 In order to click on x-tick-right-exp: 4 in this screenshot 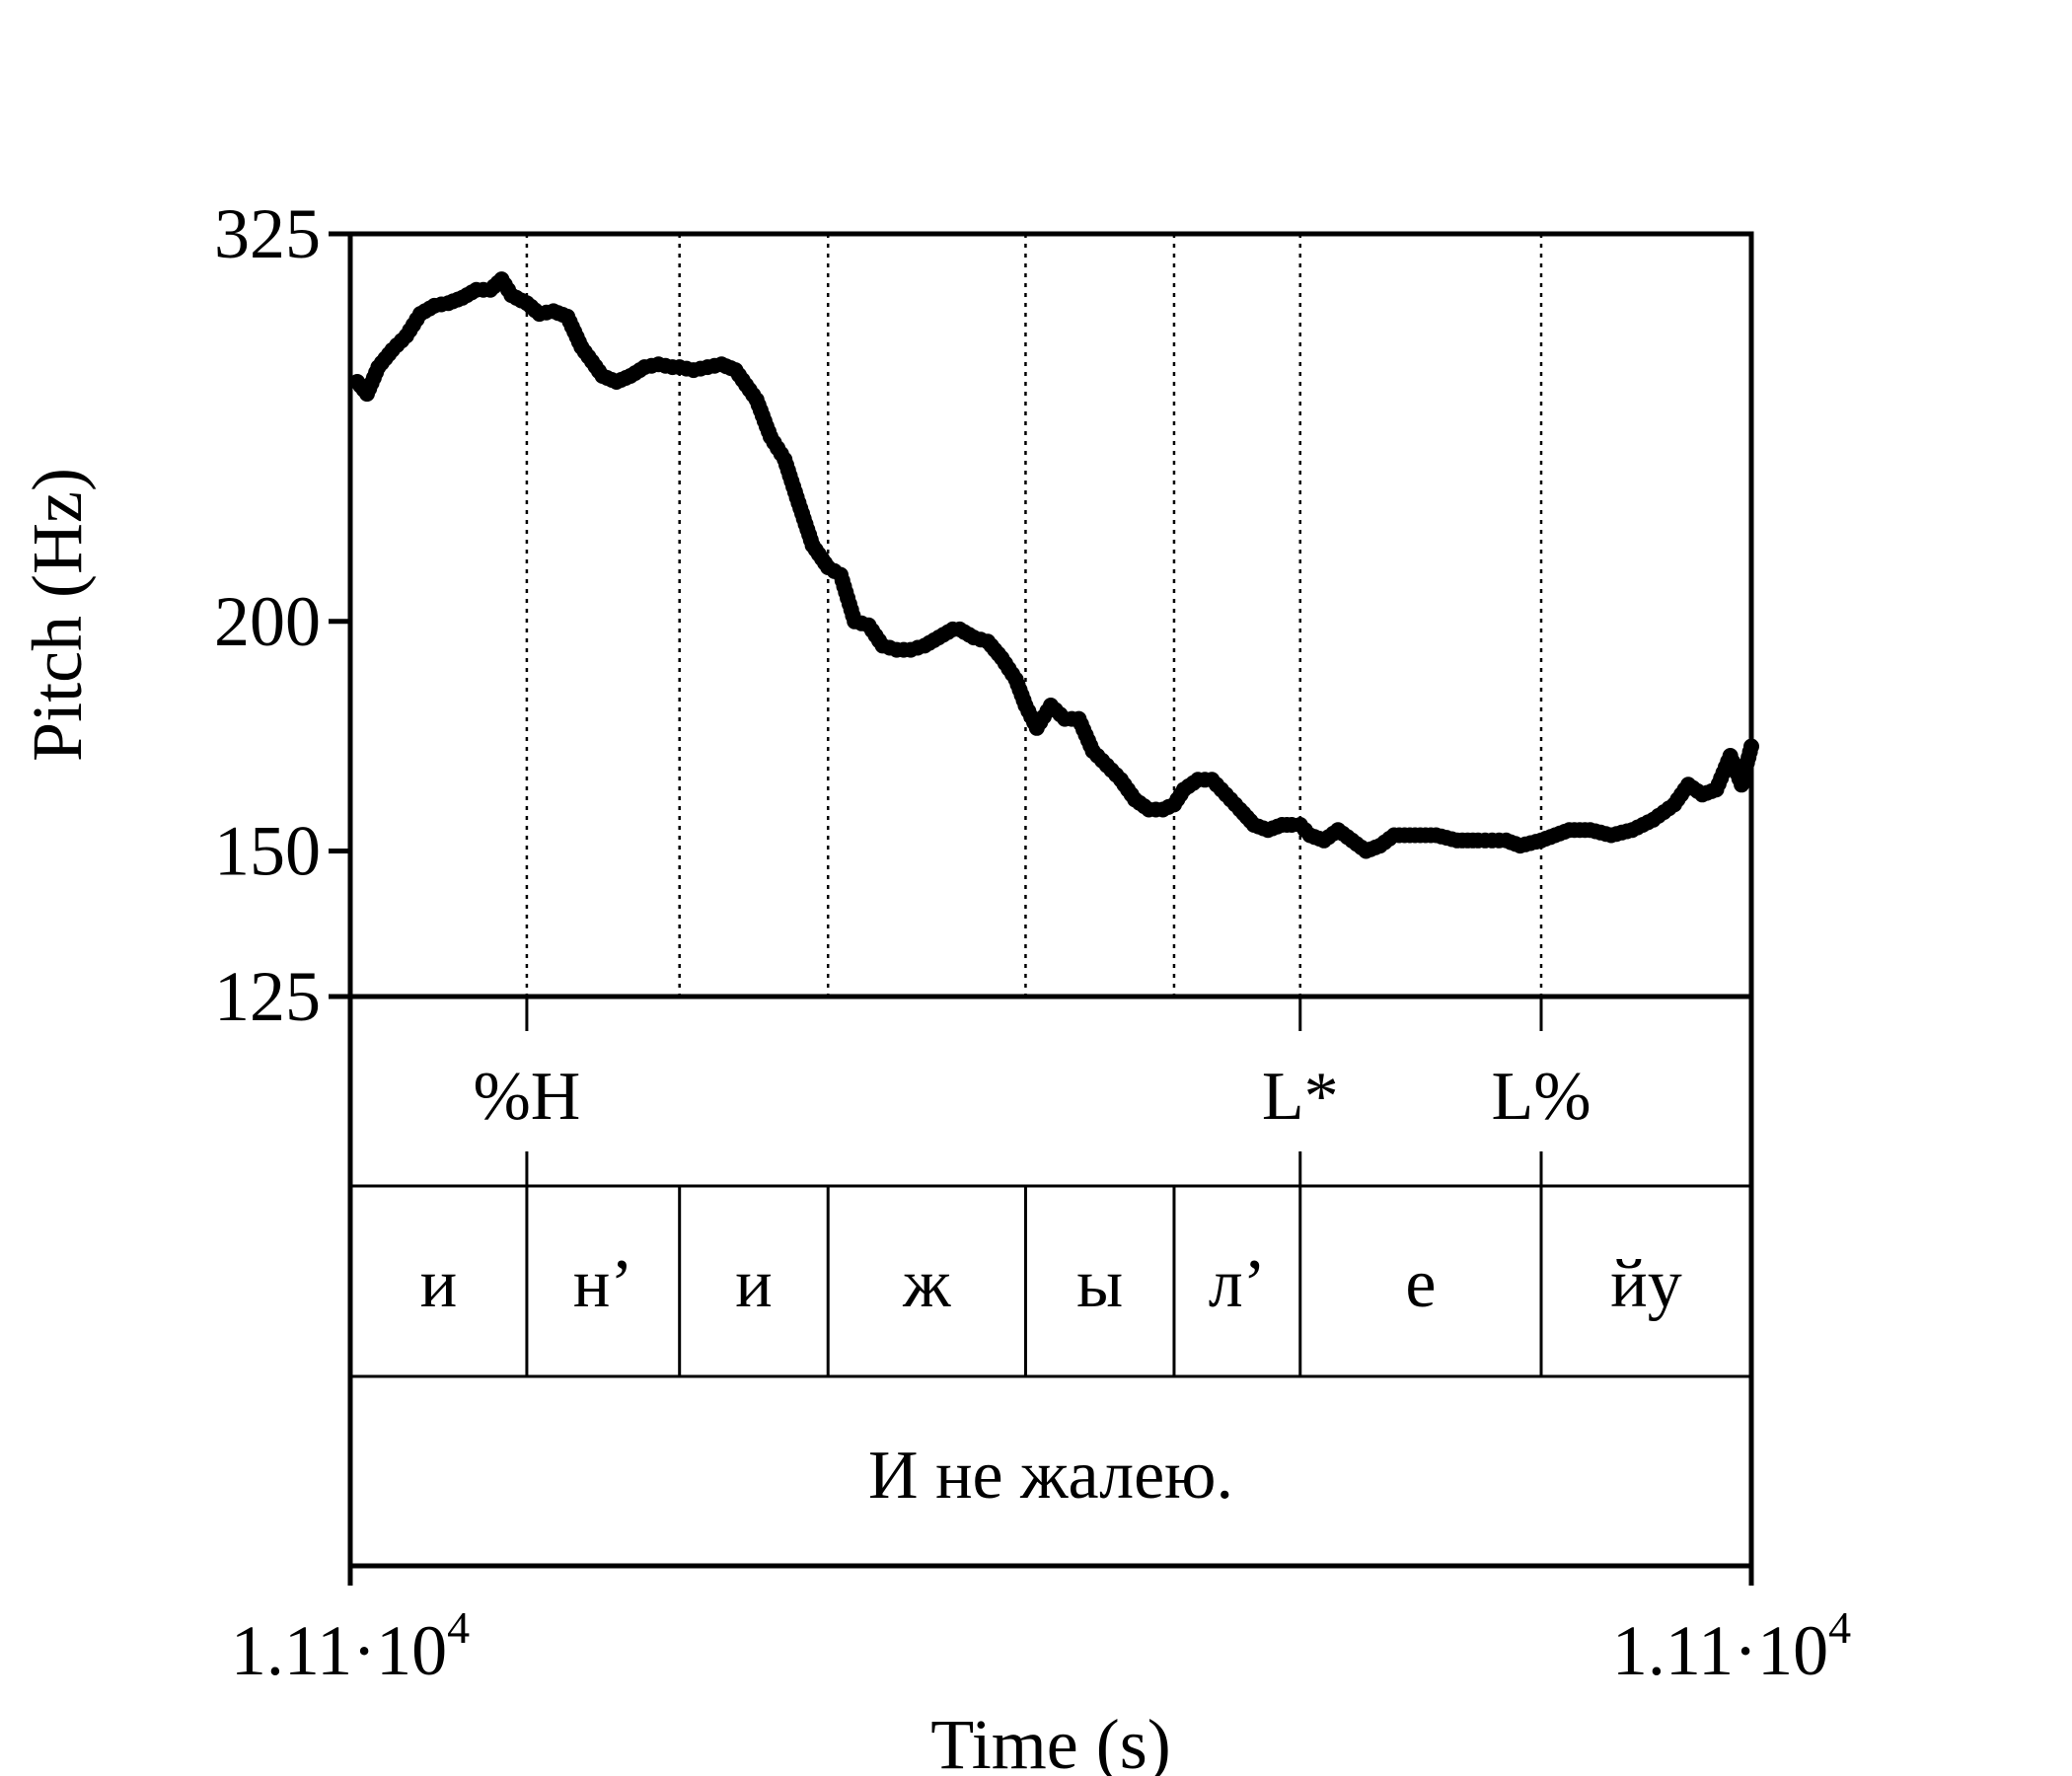, I will do `click(1840, 1628)`.